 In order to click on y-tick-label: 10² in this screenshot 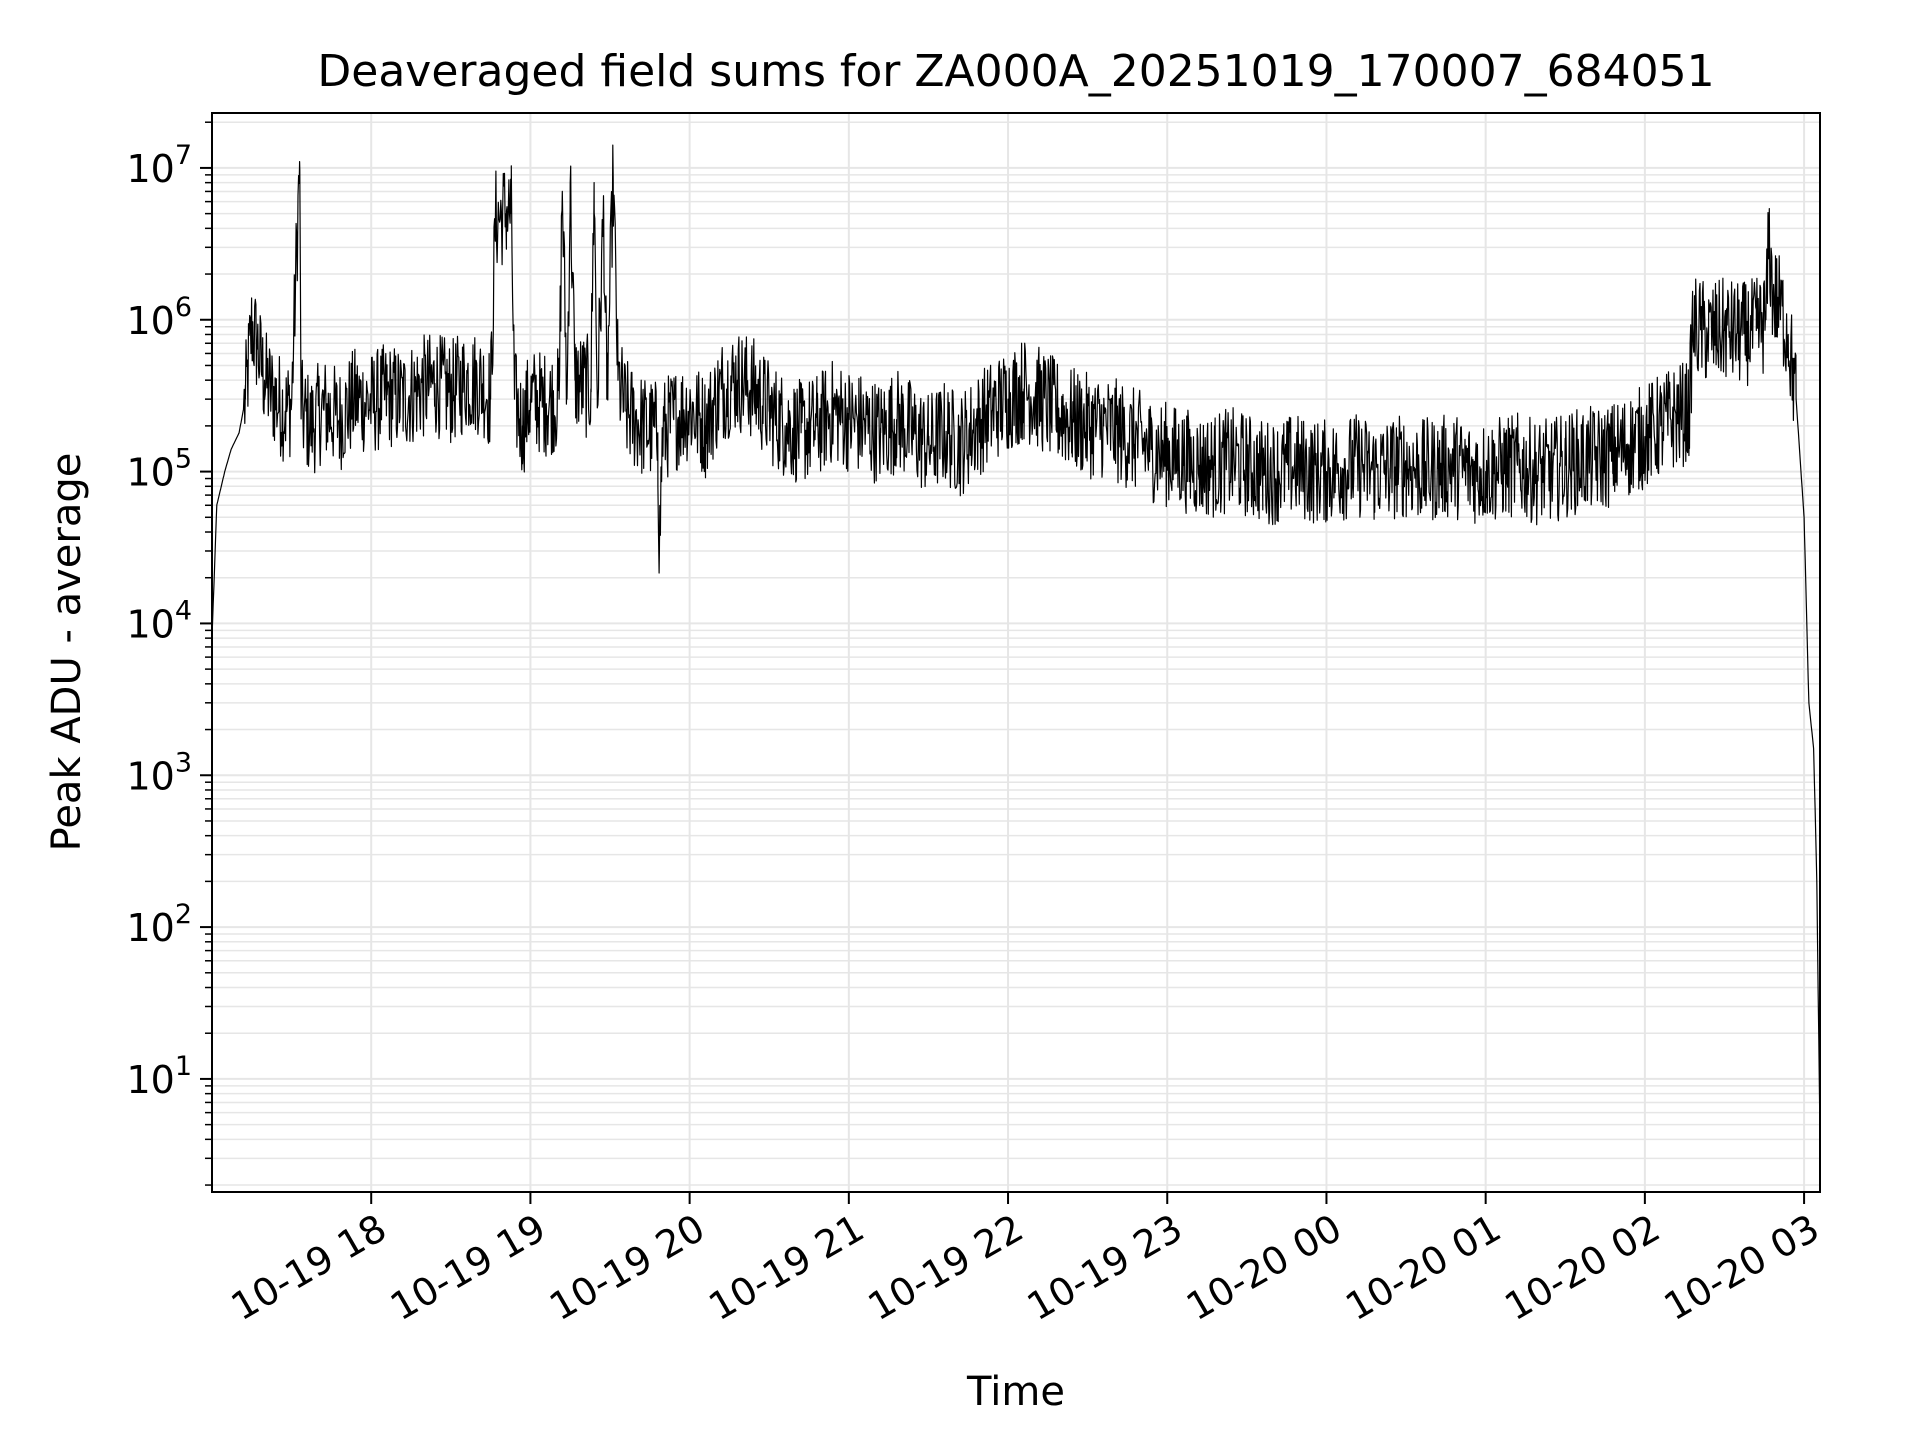, I will do `click(159, 924)`.